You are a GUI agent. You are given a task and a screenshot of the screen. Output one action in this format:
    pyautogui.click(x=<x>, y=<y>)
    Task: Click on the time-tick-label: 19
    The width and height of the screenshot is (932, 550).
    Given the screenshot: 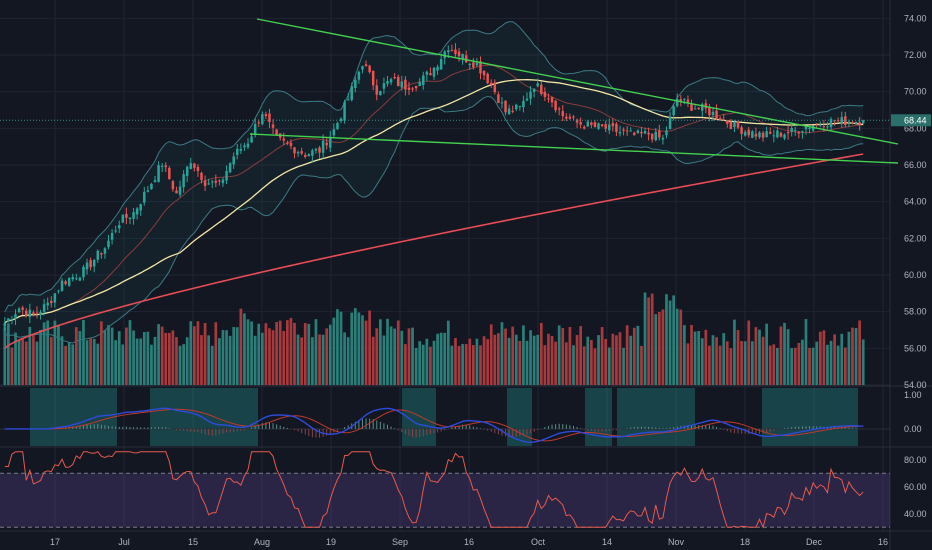 What is the action you would take?
    pyautogui.click(x=331, y=542)
    